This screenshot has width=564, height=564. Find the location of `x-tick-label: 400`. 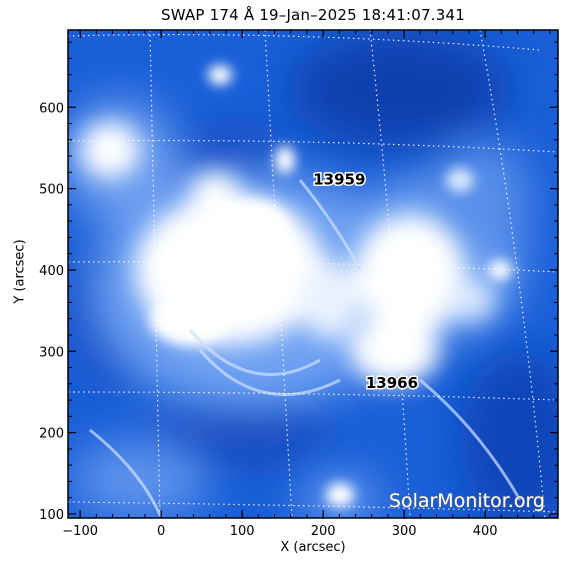

x-tick-label: 400 is located at coordinates (485, 531).